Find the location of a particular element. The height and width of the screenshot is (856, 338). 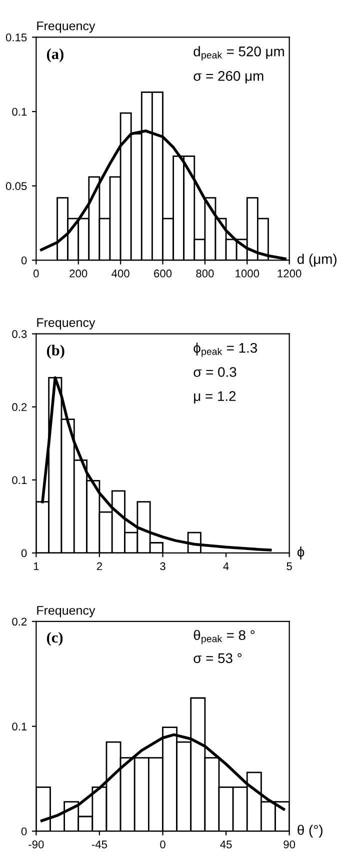

x-axis-title: θ (°) is located at coordinates (310, 831).